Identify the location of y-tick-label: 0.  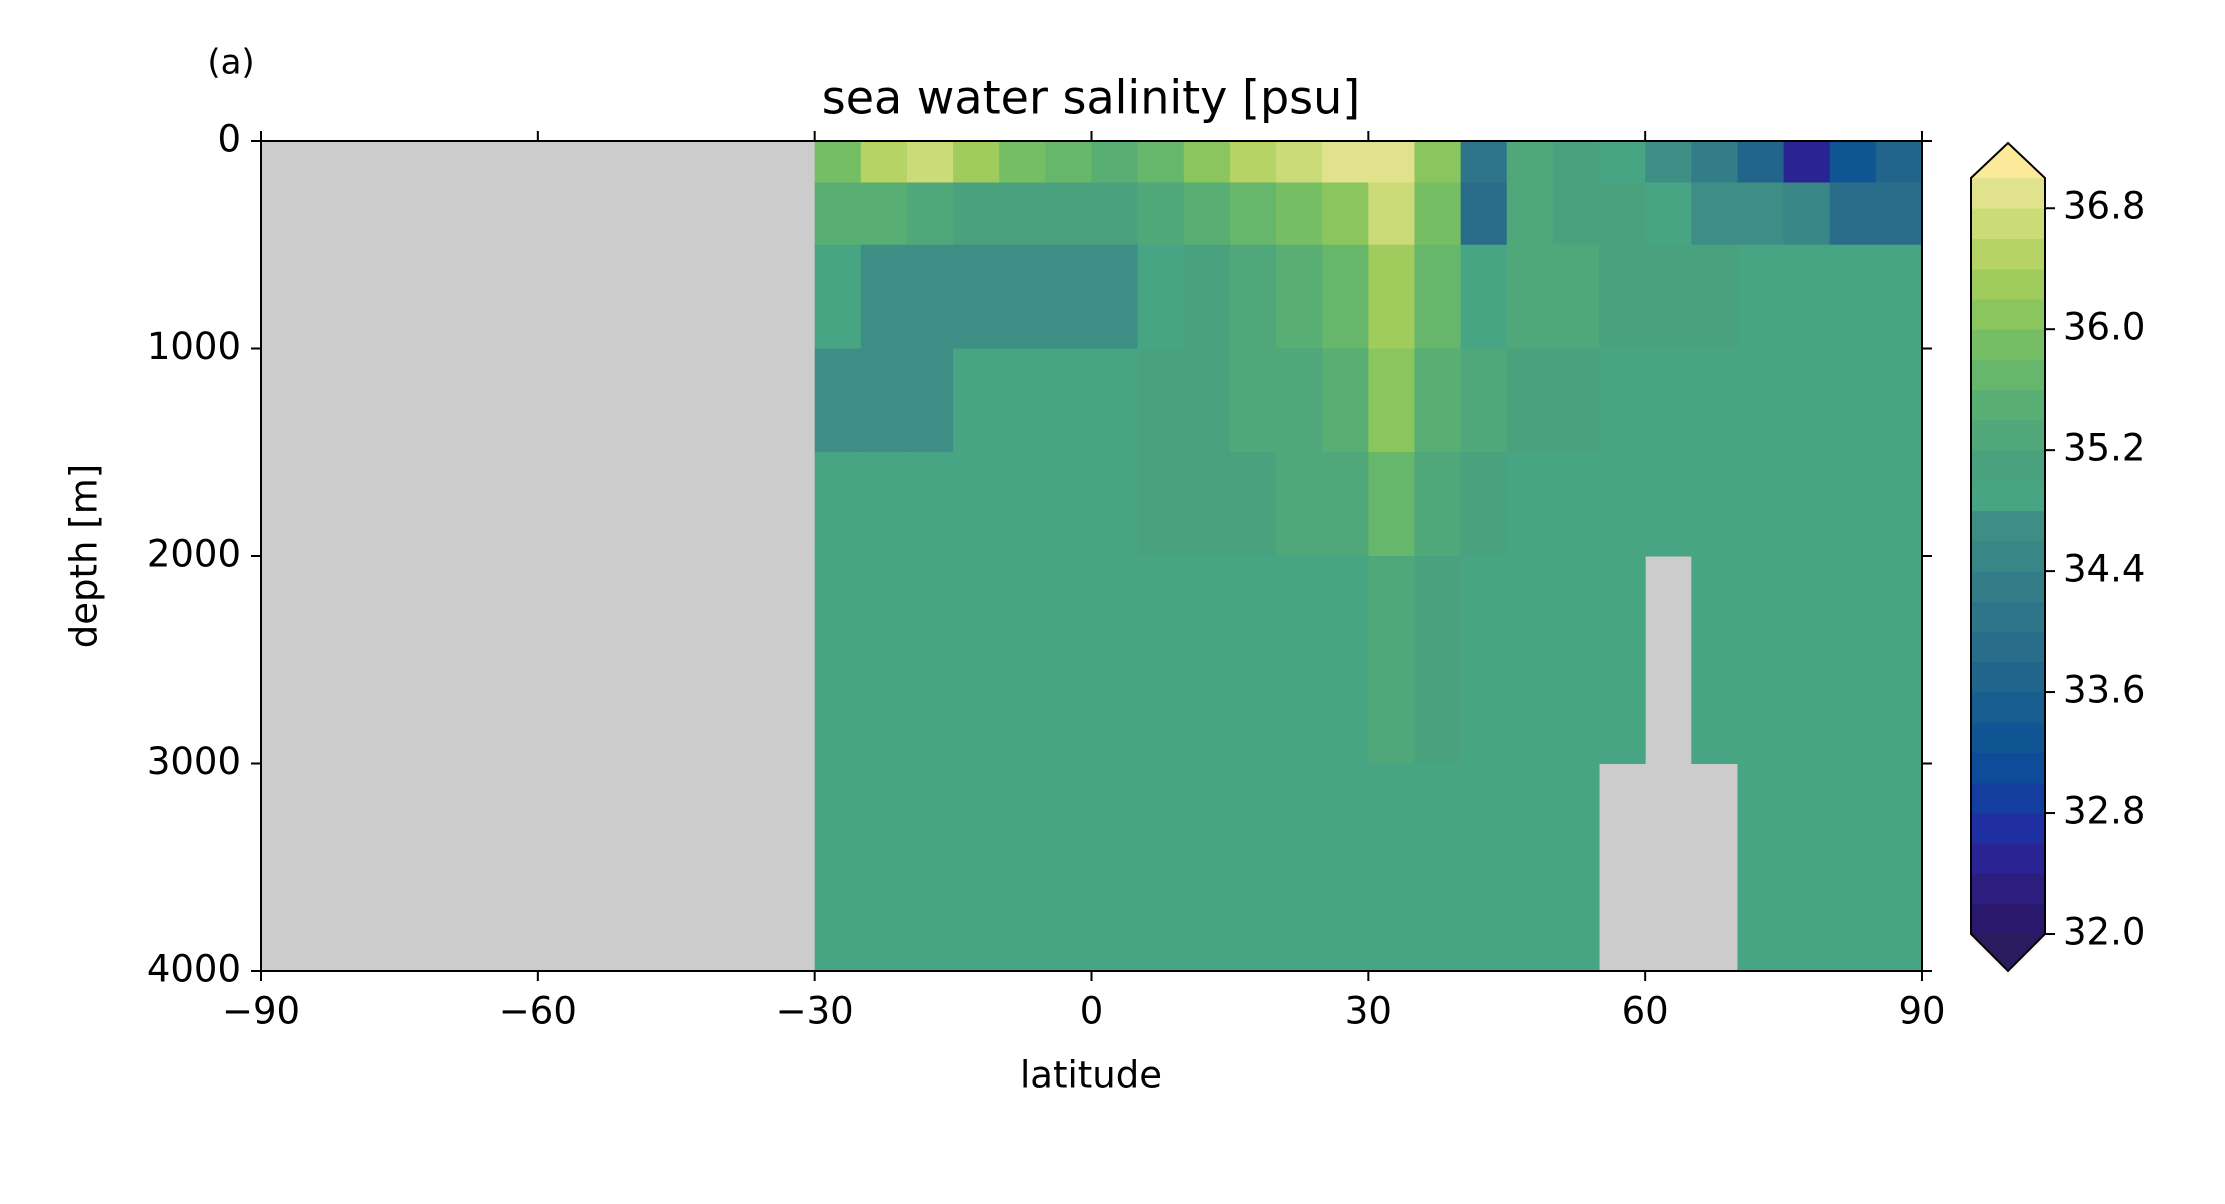
(229, 139).